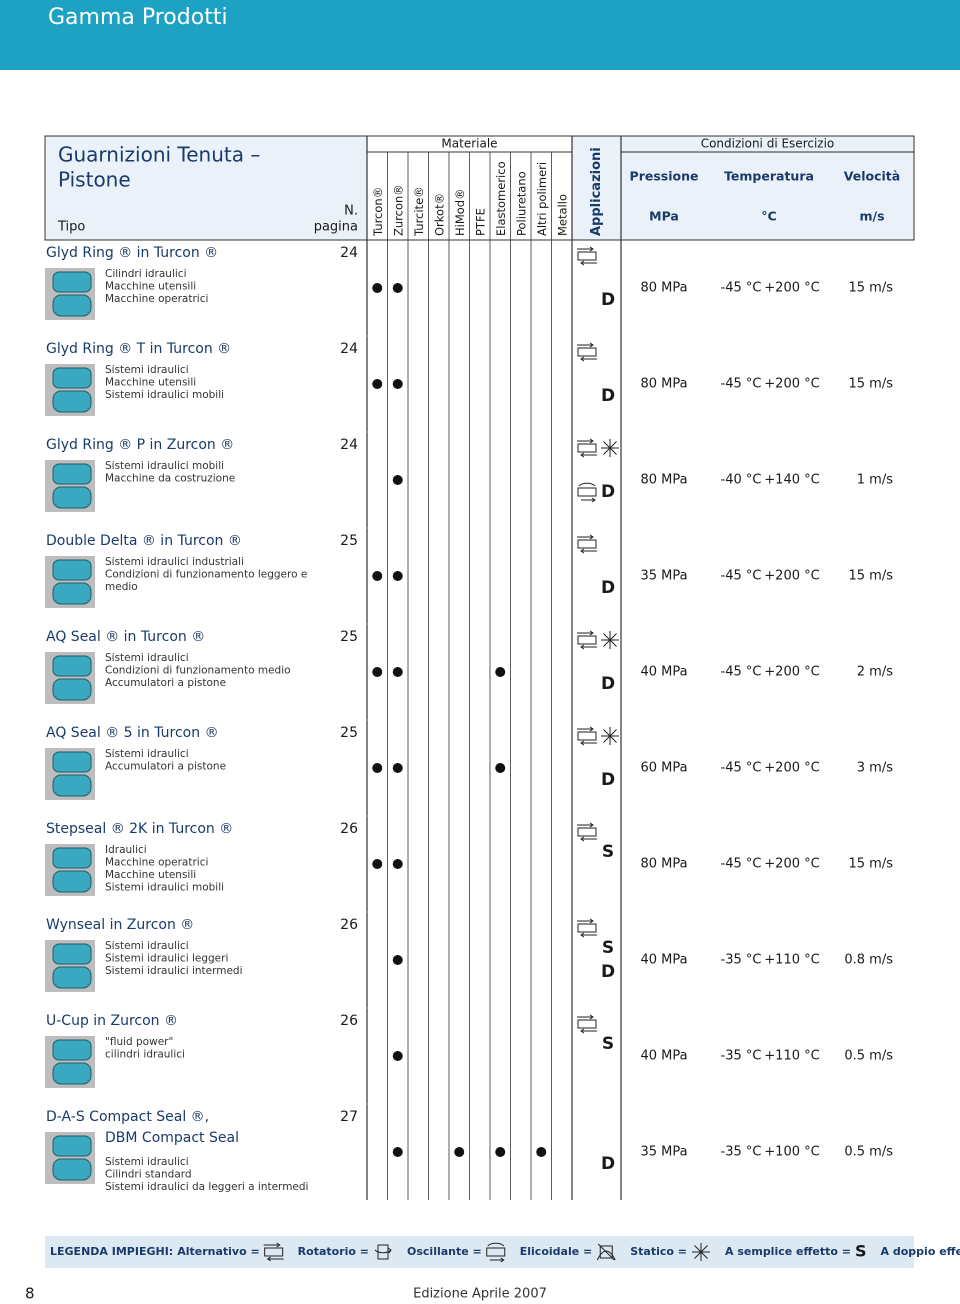 Image resolution: width=960 pixels, height=1304 pixels. Describe the element at coordinates (861, 1251) in the screenshot. I see `legend-symbol: S` at that location.